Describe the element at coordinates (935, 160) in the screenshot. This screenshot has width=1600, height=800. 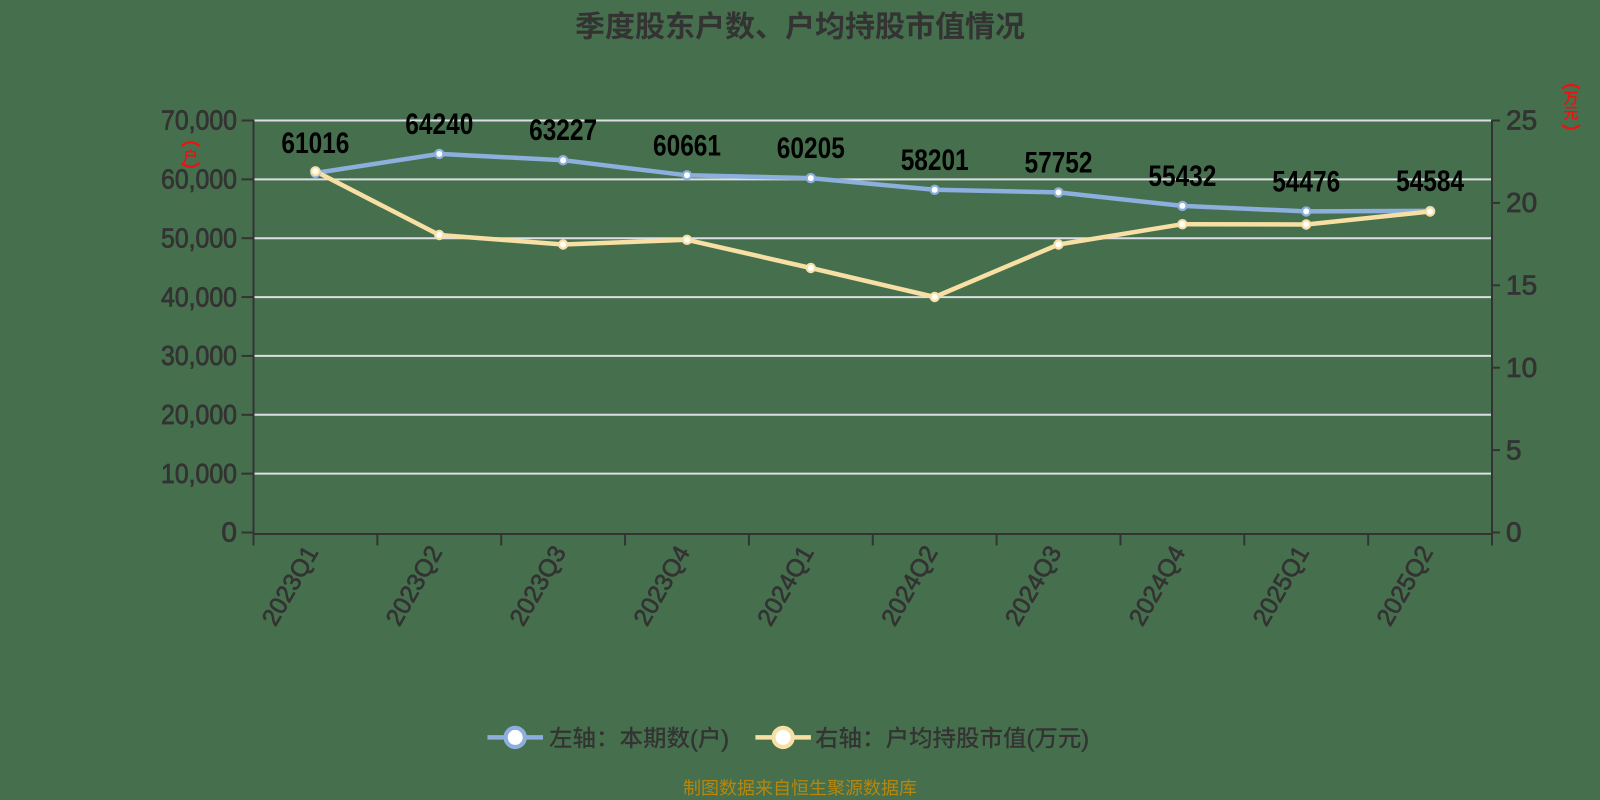
I see `svg-text: 58201` at that location.